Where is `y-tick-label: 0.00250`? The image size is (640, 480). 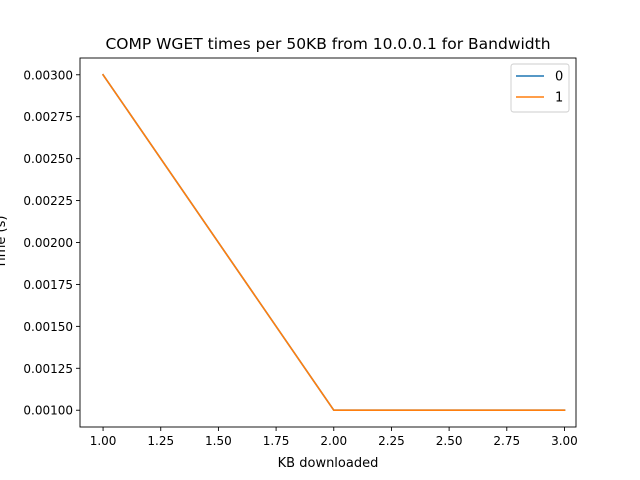 y-tick-label: 0.00250 is located at coordinates (48, 159).